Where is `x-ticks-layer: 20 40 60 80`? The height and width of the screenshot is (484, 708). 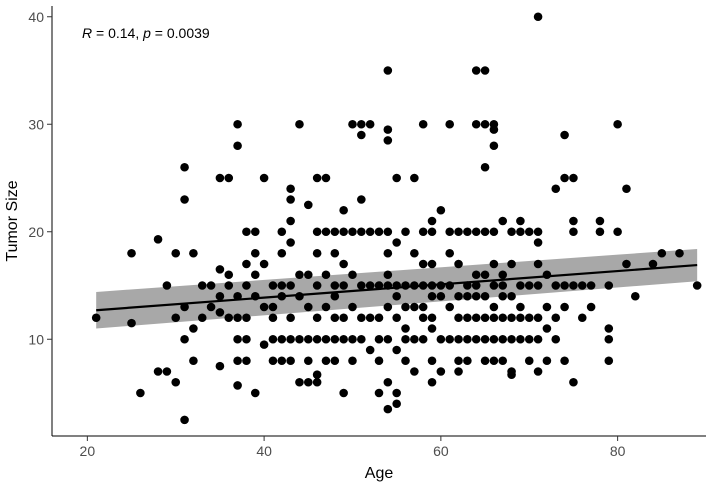
x-ticks-layer: 20 40 60 80 is located at coordinates (353, 447).